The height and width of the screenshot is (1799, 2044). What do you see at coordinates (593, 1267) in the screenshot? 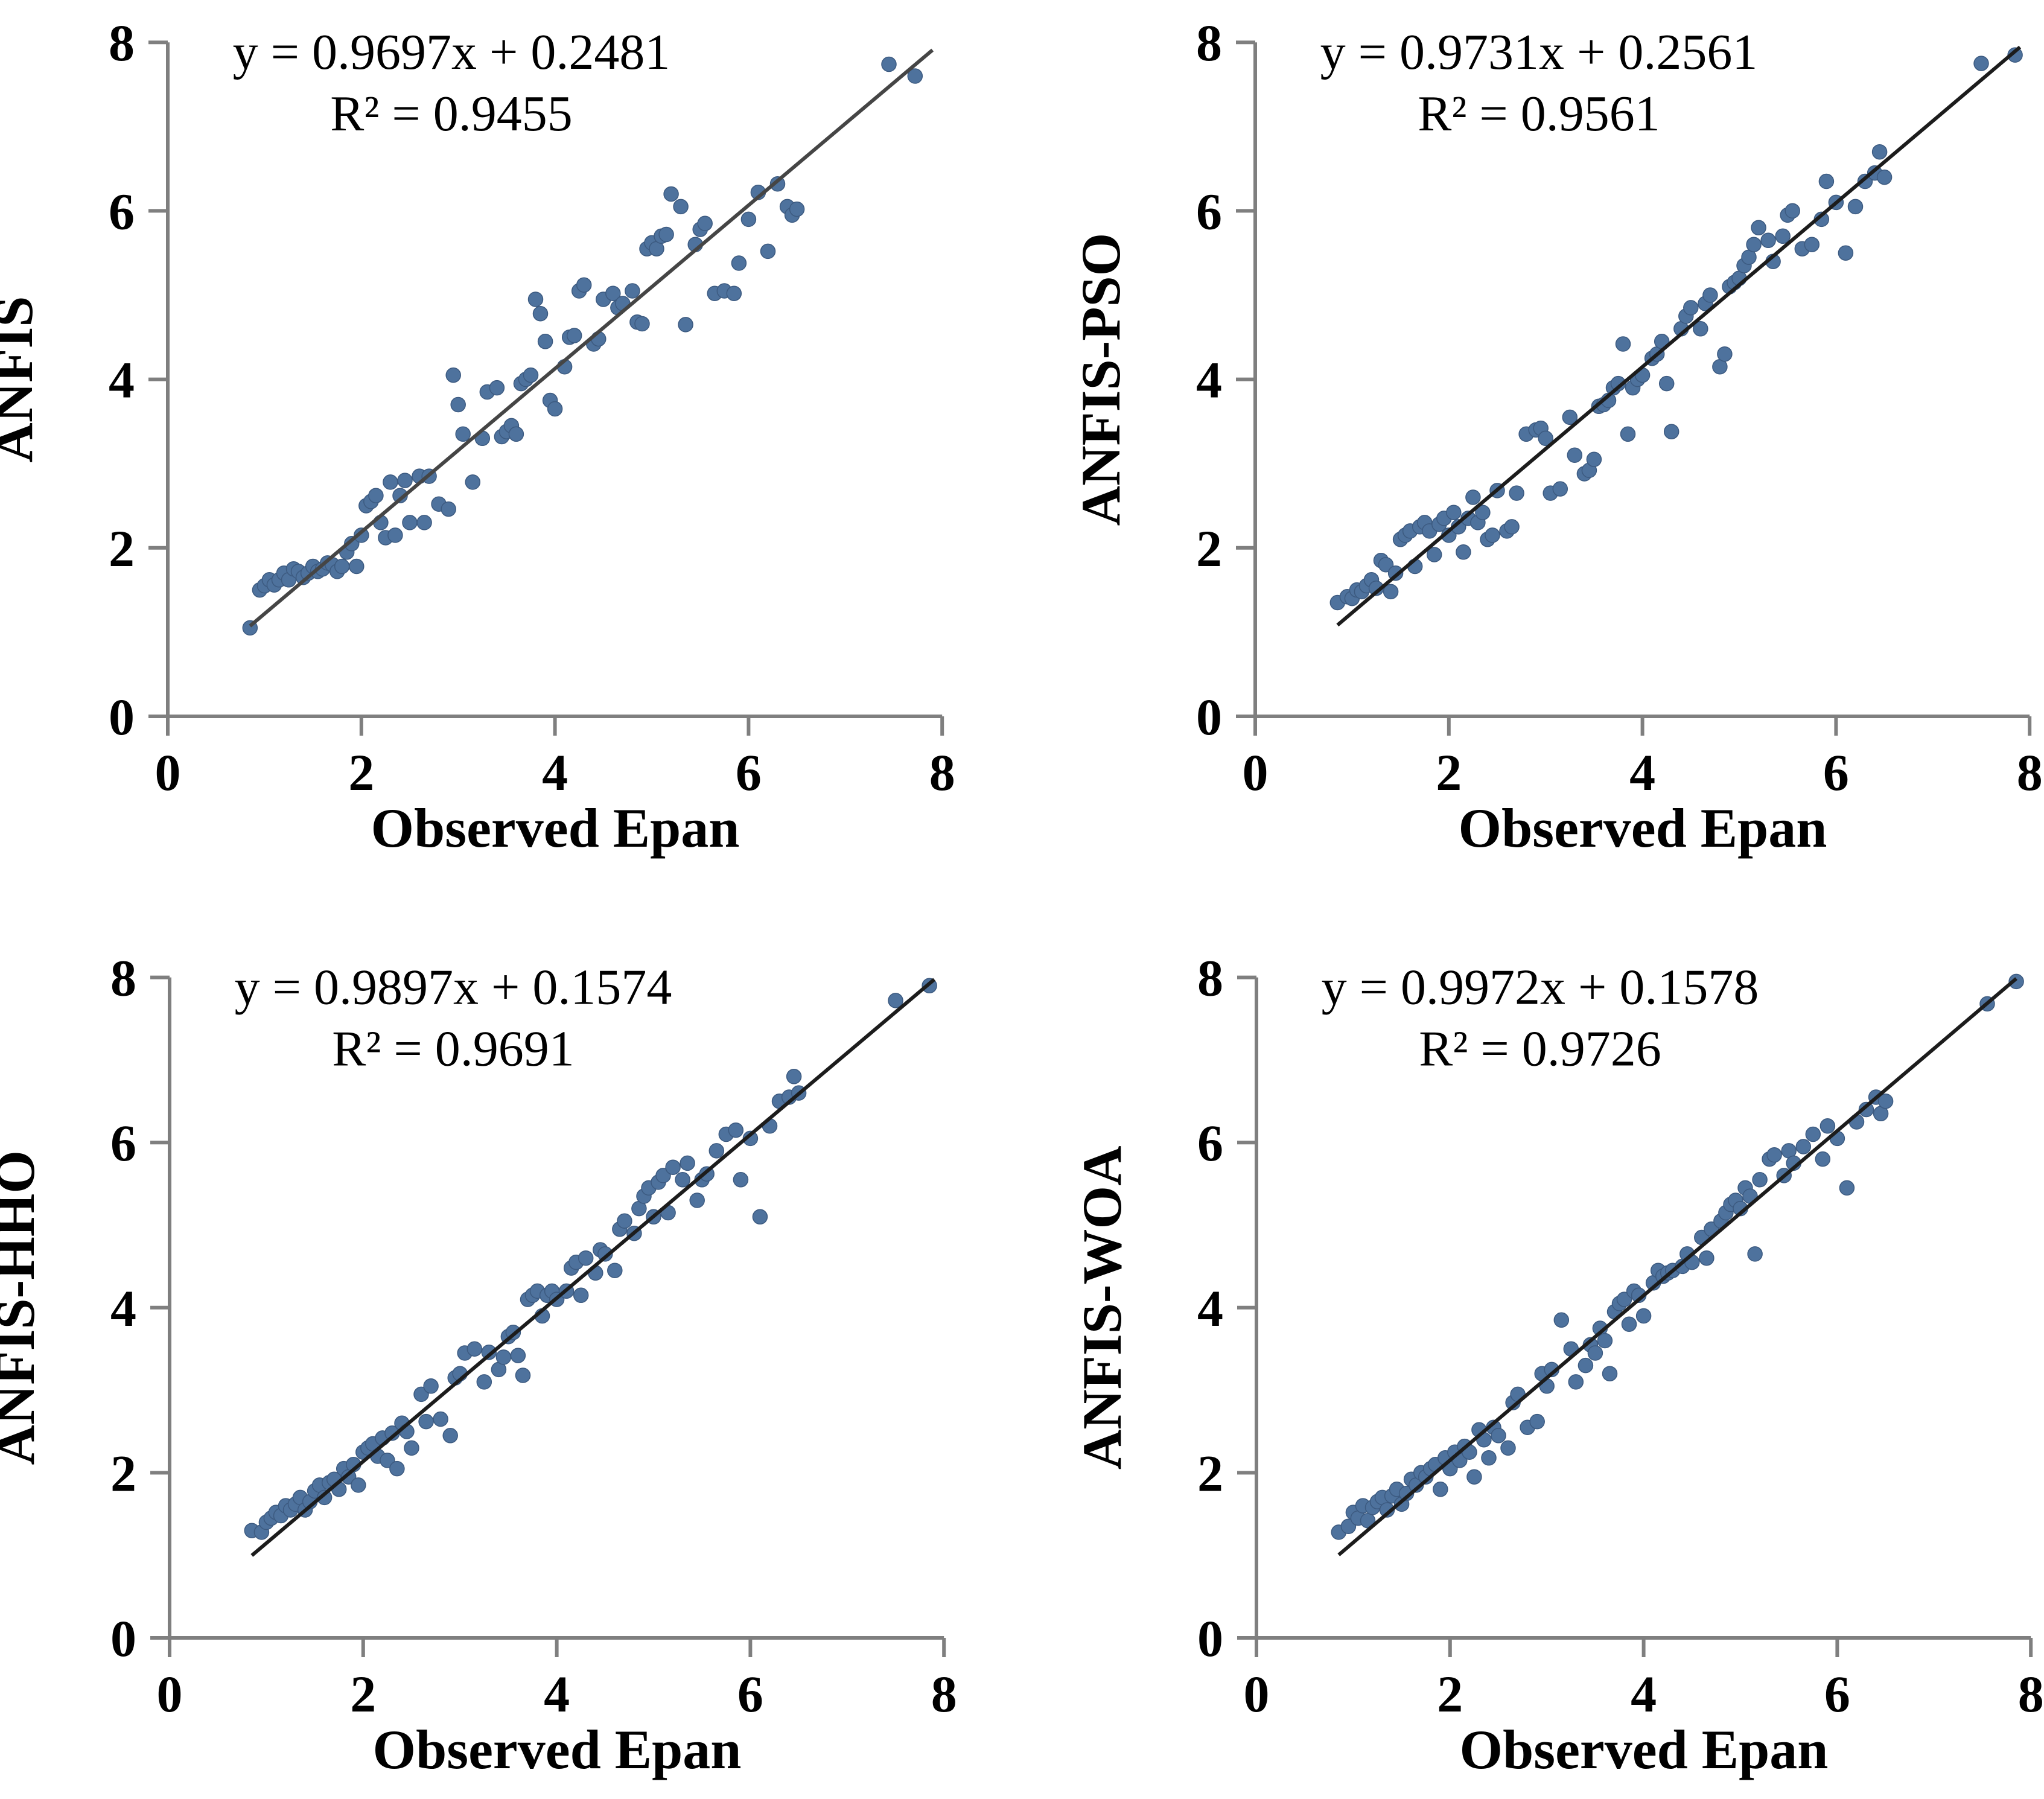
I see `trend-line` at bounding box center [593, 1267].